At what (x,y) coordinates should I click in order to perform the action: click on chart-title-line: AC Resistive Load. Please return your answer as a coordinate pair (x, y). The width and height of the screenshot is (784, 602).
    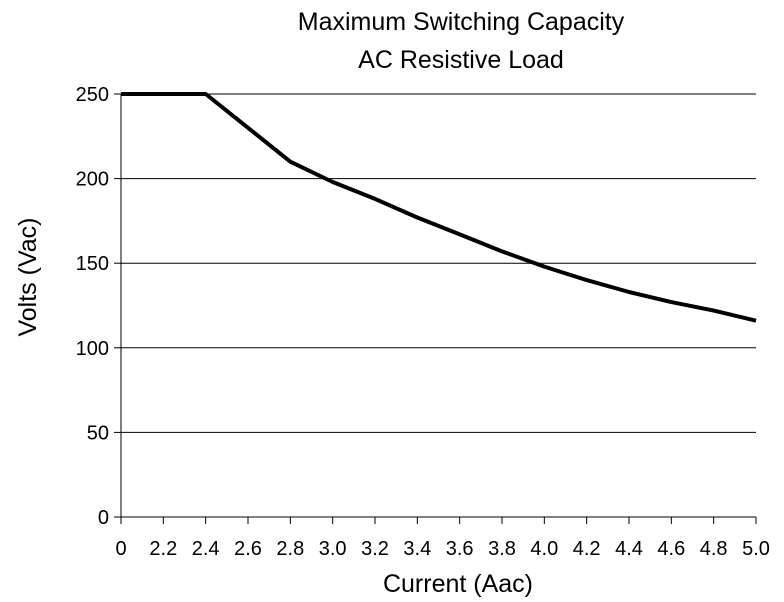
    Looking at the image, I should click on (461, 60).